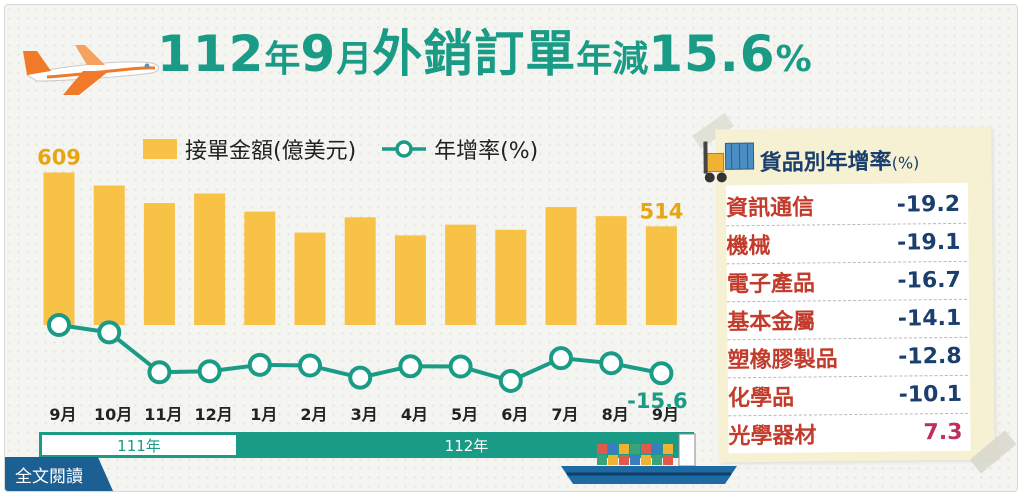  What do you see at coordinates (263, 414) in the screenshot?
I see `x-tick-label: 1月` at bounding box center [263, 414].